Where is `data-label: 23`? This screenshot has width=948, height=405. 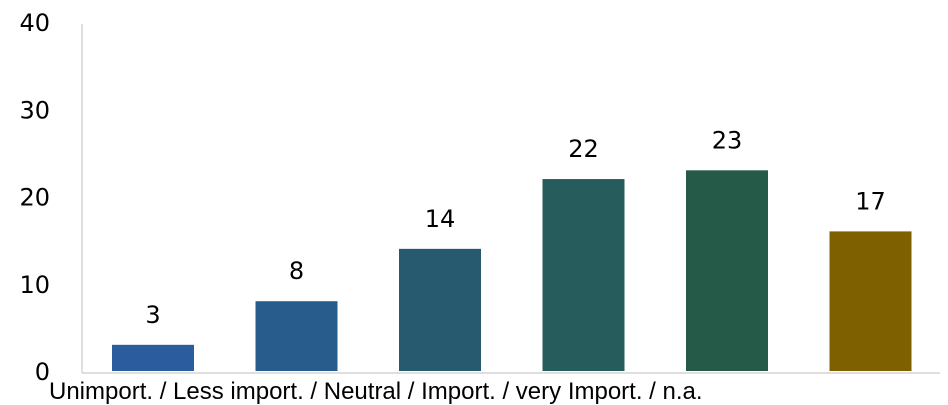
data-label: 23 is located at coordinates (727, 140).